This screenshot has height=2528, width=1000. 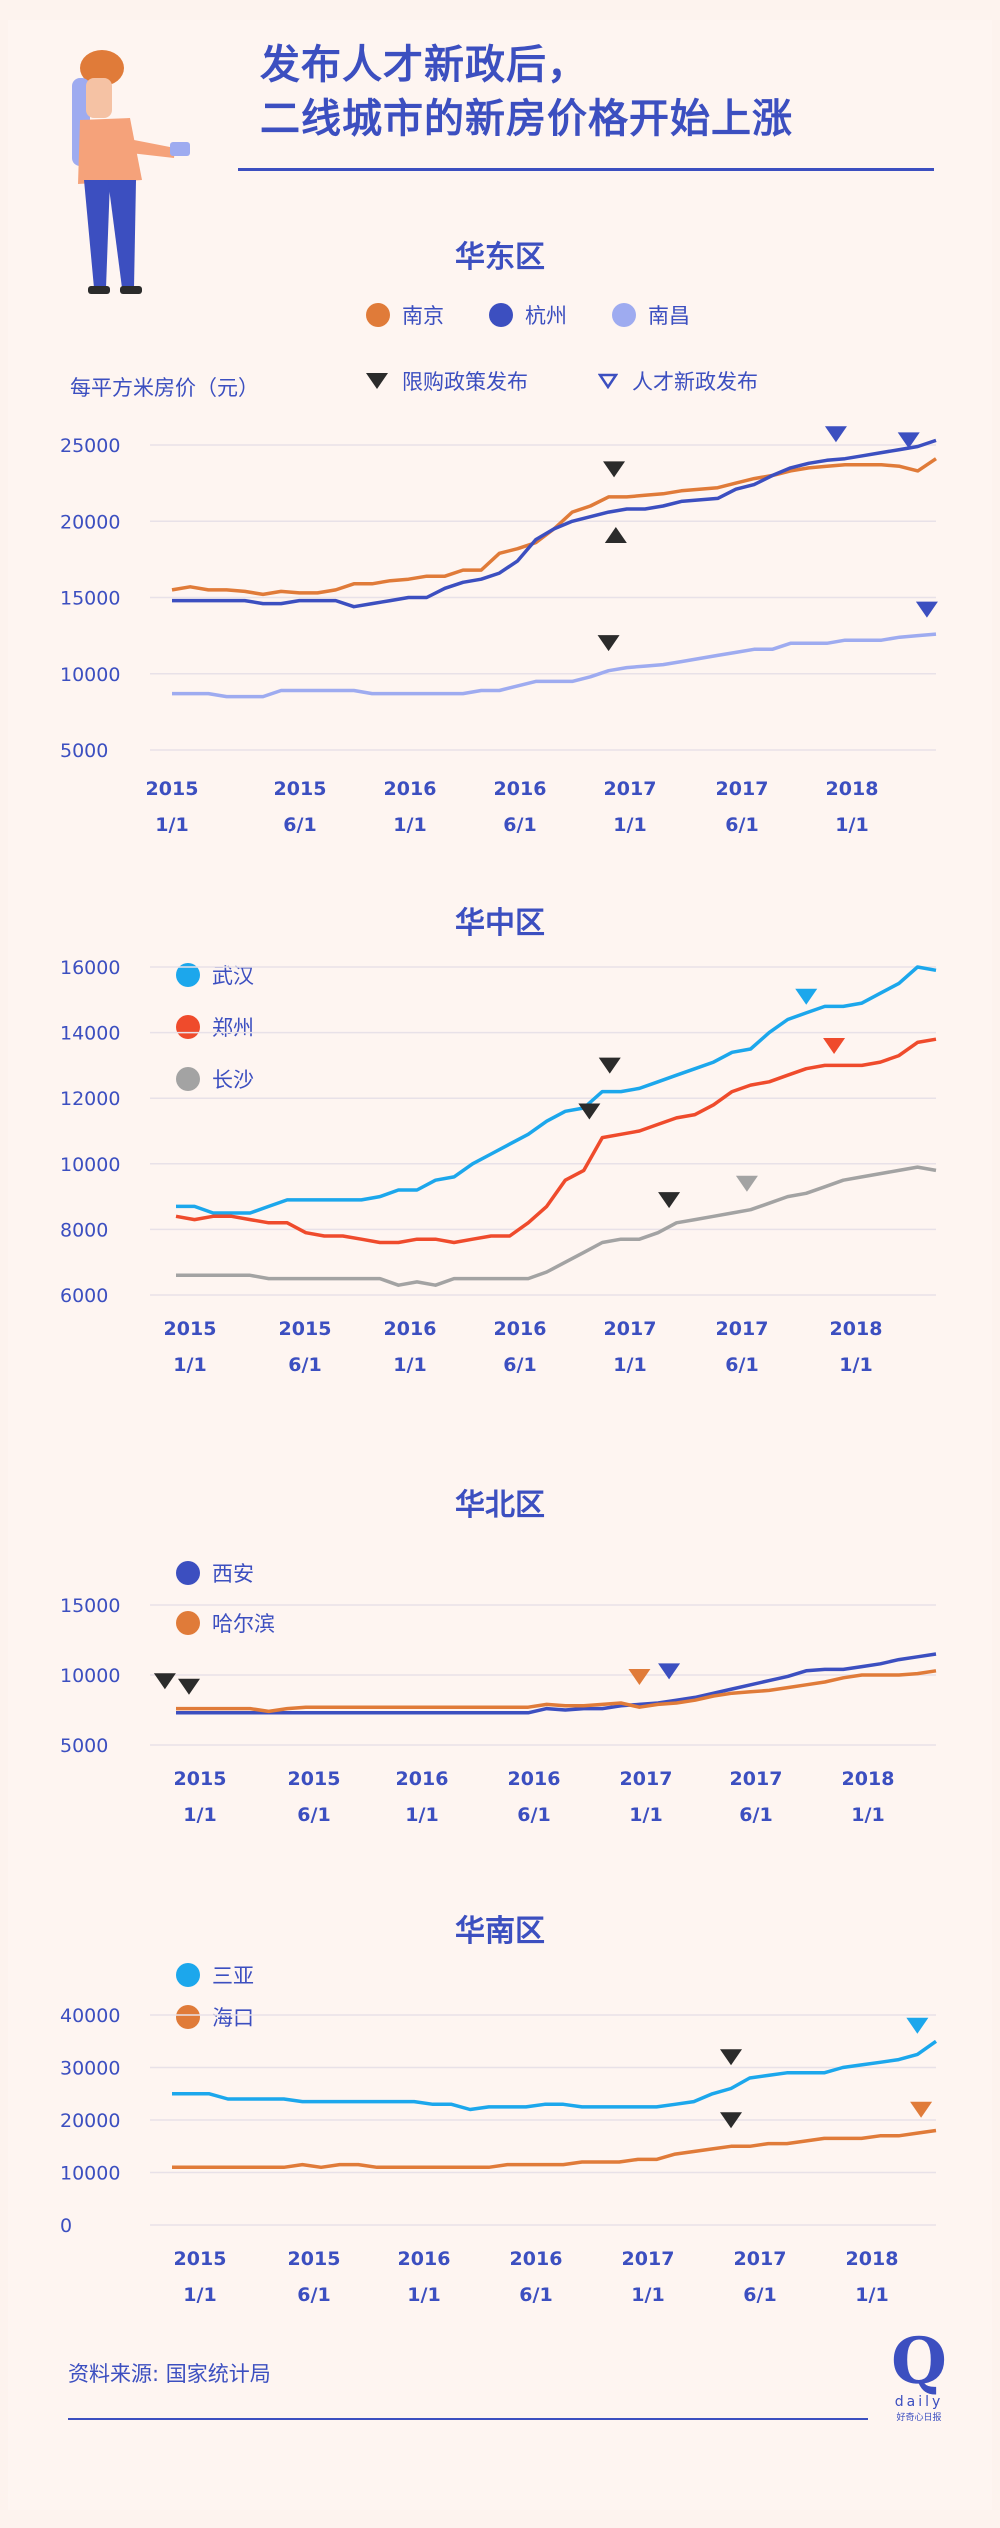 I want to click on y-tick-label: 40000, so click(x=90, y=2016).